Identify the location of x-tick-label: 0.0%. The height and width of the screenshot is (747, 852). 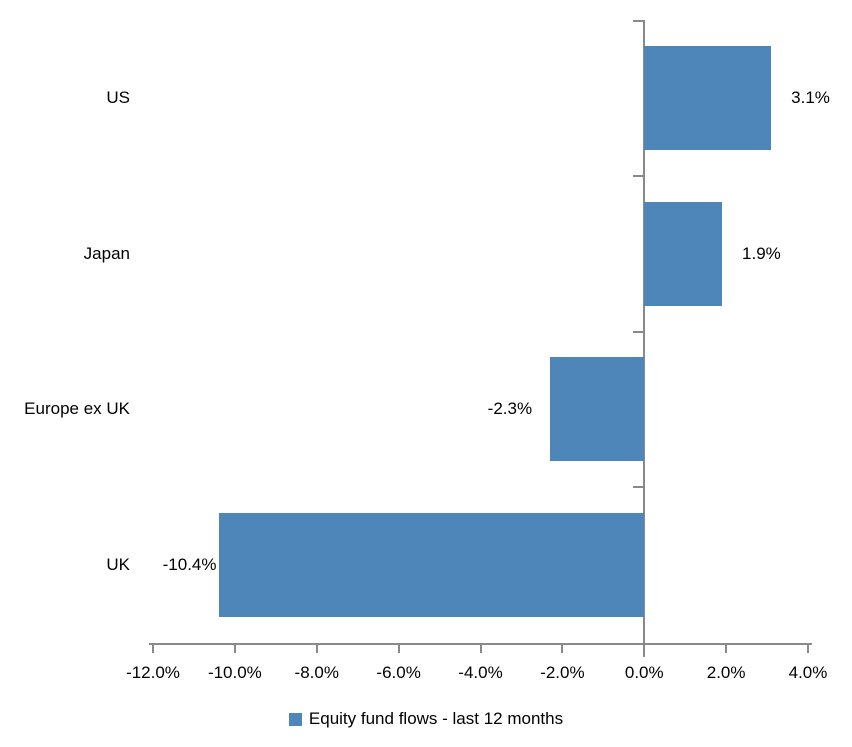
(644, 672).